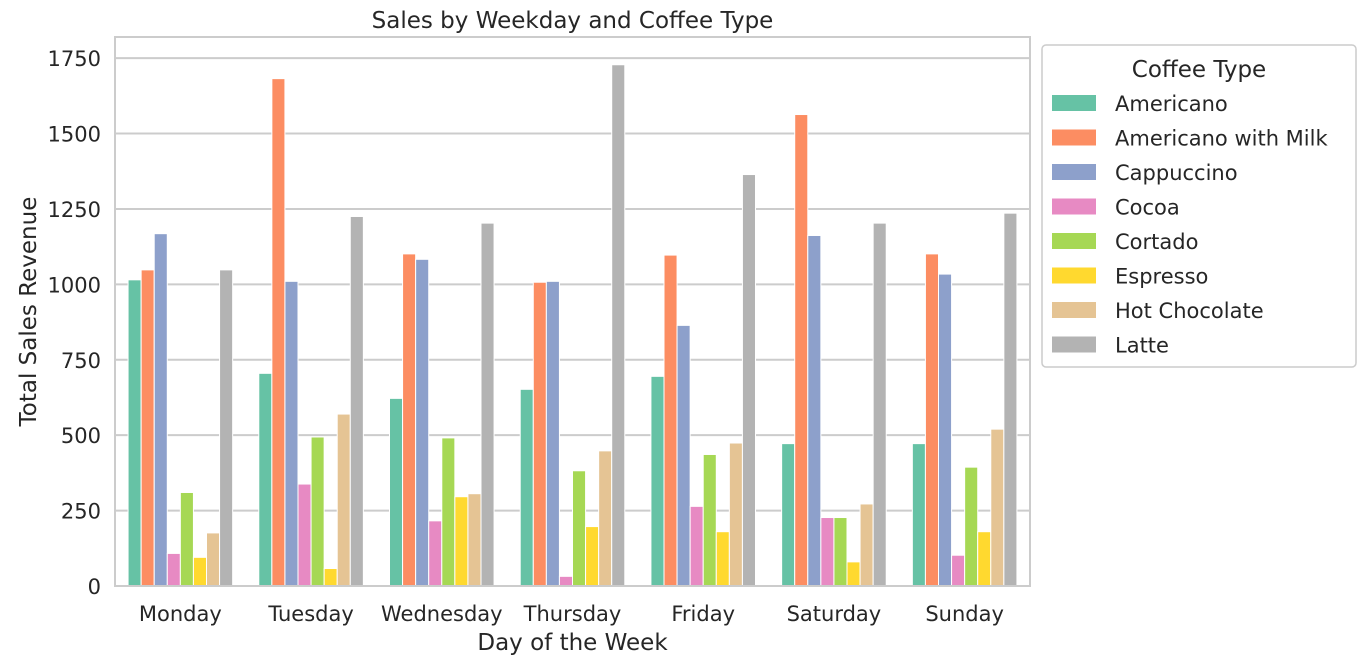 This screenshot has width=1366, height=666. I want to click on legend-label: Espresso, so click(1161, 277).